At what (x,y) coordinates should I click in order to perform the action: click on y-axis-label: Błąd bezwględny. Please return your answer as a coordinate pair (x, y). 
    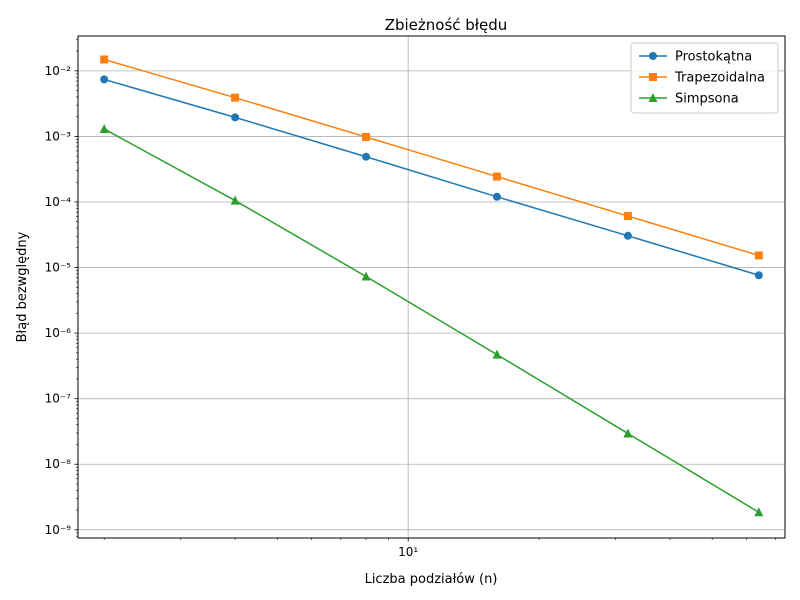
    Looking at the image, I should click on (22, 286).